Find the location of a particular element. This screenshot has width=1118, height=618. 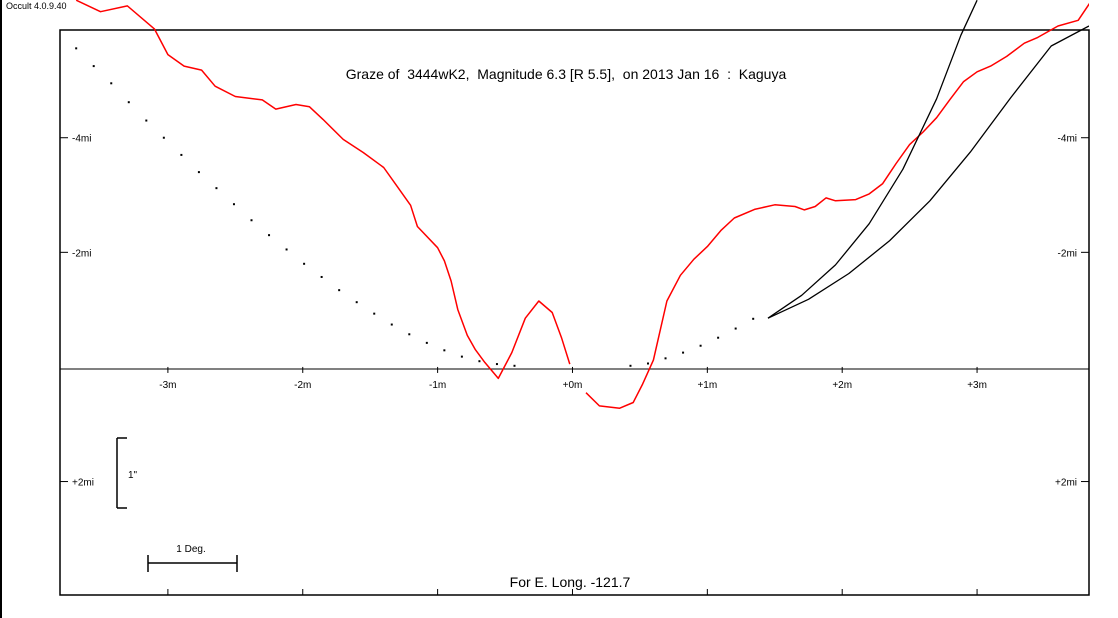

vertical-scale-bar: 1" is located at coordinates (127, 473).